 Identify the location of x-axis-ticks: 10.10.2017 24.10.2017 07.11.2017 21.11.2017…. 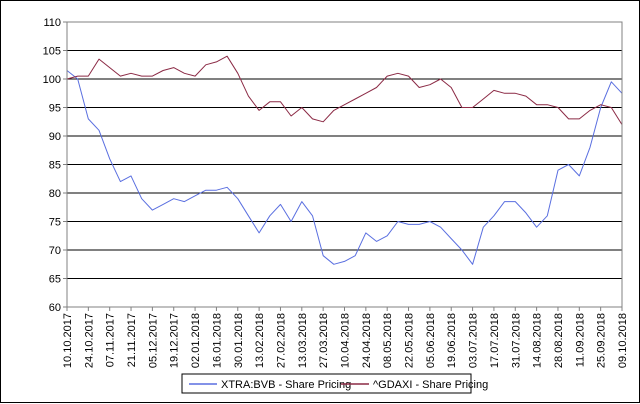
(345, 337).